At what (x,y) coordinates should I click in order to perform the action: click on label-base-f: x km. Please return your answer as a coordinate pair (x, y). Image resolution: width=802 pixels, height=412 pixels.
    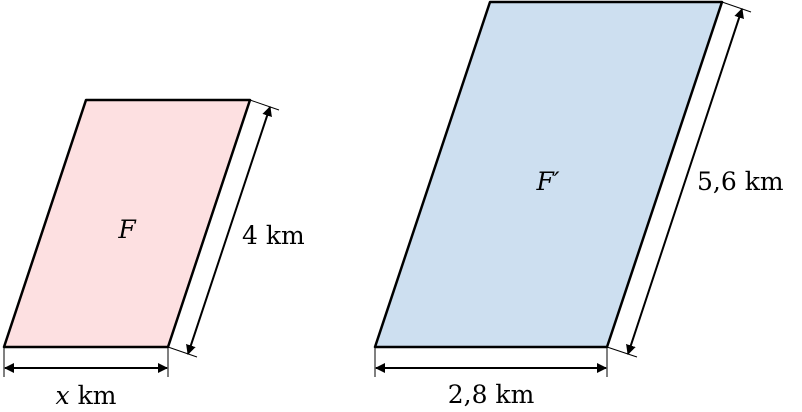
    Looking at the image, I should click on (86, 395).